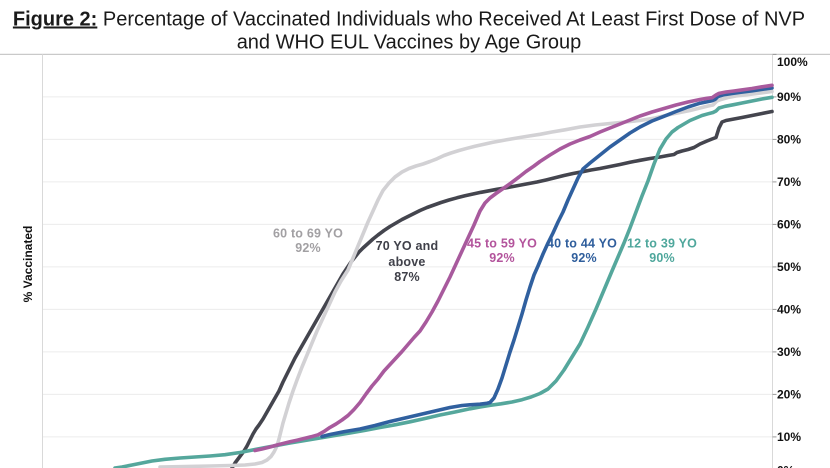 This screenshot has height=468, width=830. What do you see at coordinates (789, 437) in the screenshot?
I see `svg-text: 10%` at bounding box center [789, 437].